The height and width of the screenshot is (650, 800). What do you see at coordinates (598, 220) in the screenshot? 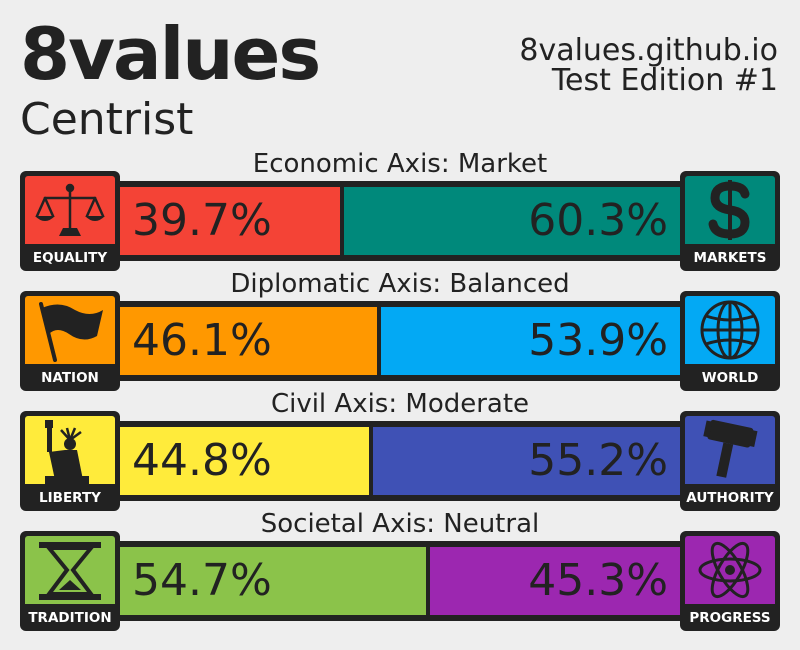
I see `markets-percent: 60.3%` at bounding box center [598, 220].